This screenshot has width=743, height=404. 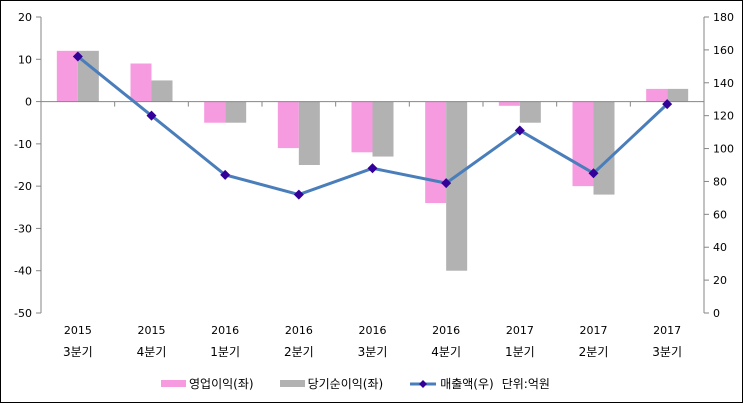 What do you see at coordinates (23, 186) in the screenshot?
I see `left-tick-label: -20` at bounding box center [23, 186].